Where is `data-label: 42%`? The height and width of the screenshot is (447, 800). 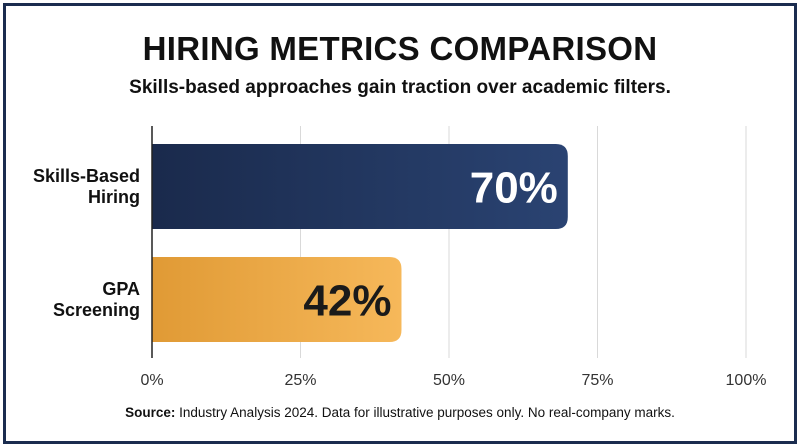 data-label: 42% is located at coordinates (347, 301).